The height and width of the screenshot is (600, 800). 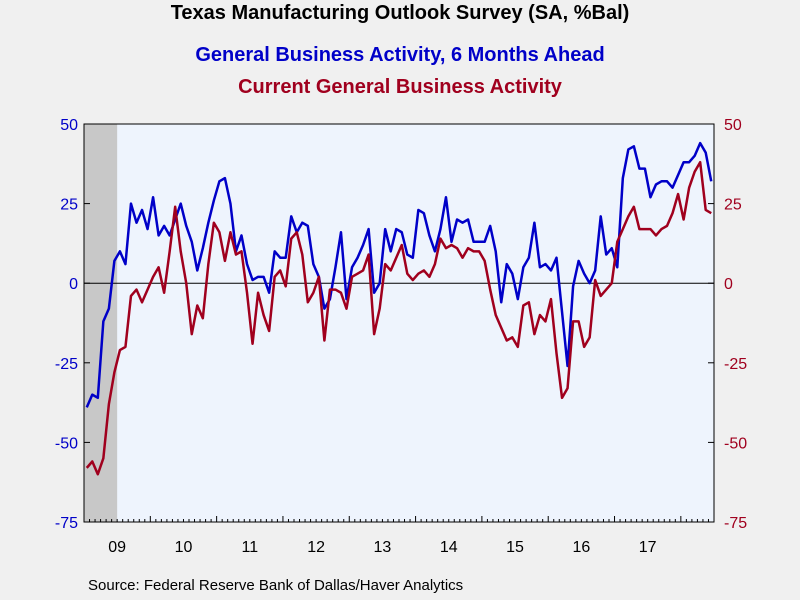 What do you see at coordinates (733, 125) in the screenshot?
I see `y-tick-label-right: 50` at bounding box center [733, 125].